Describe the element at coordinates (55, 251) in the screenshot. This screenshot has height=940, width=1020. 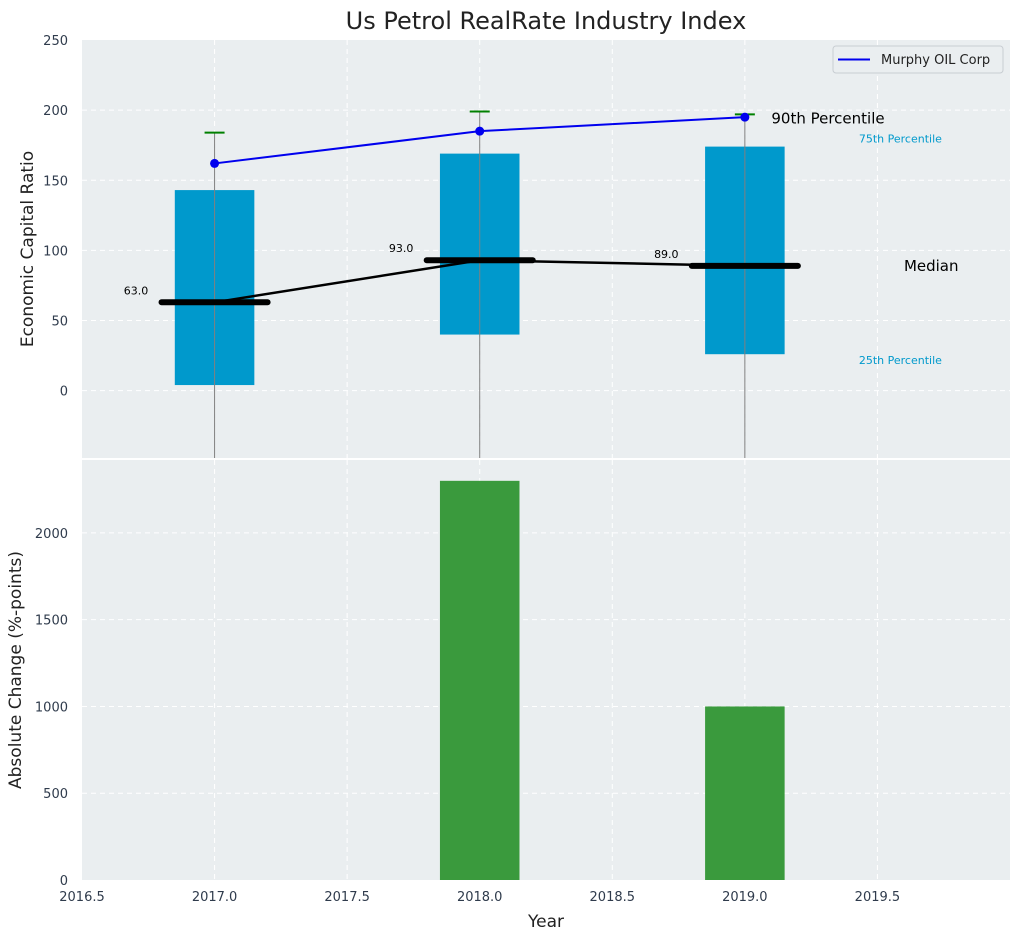
I see `top-y-tick-label: 100` at that location.